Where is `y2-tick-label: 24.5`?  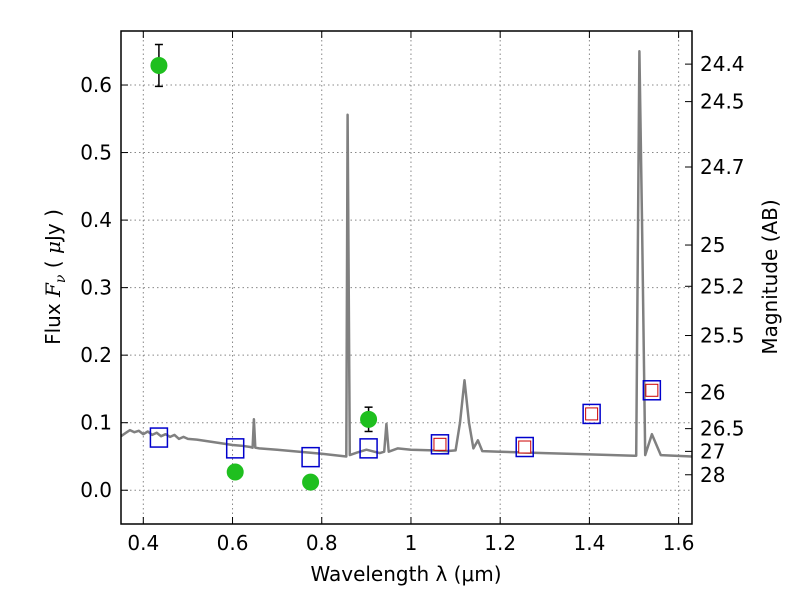 y2-tick-label: 24.5 is located at coordinates (722, 102).